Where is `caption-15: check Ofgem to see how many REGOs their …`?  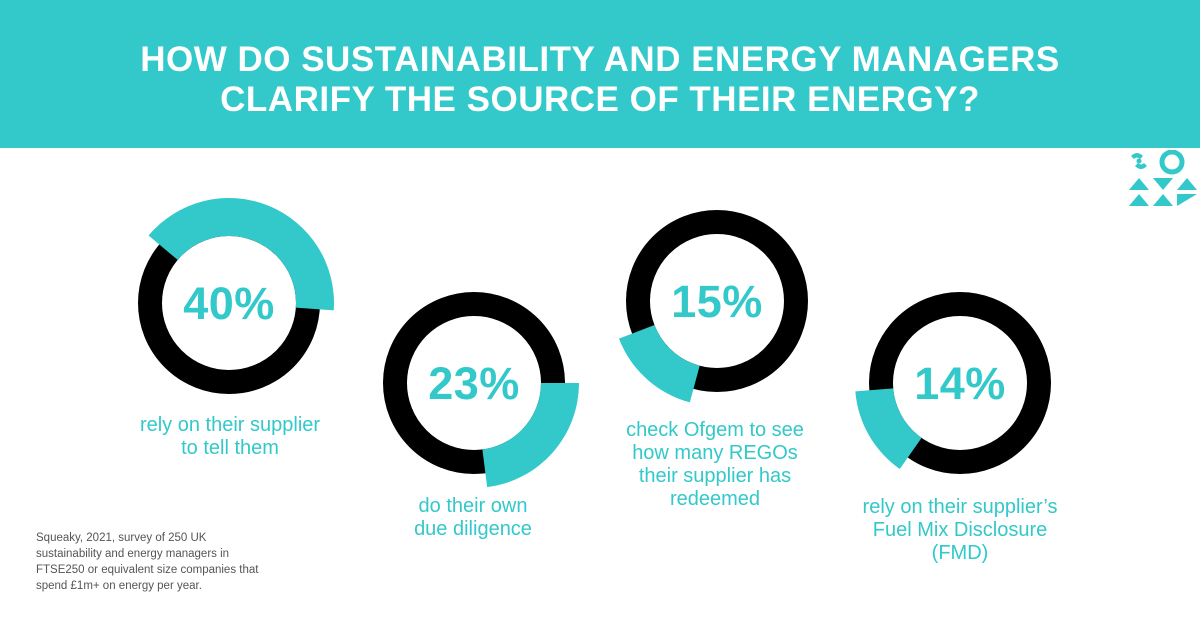
caption-15: check Ofgem to see how many REGOs their … is located at coordinates (715, 465).